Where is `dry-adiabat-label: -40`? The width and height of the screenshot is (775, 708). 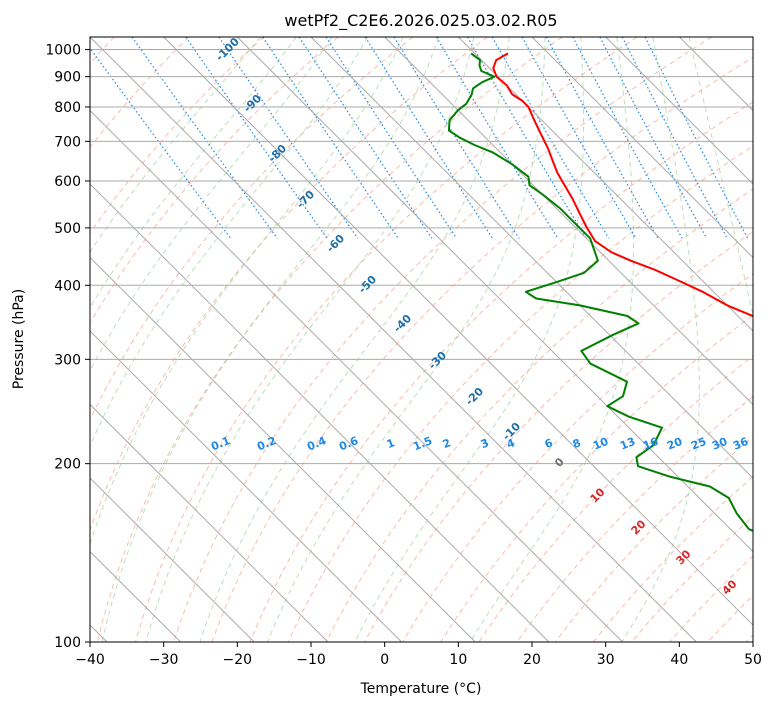
dry-adiabat-label: -40 is located at coordinates (402, 323).